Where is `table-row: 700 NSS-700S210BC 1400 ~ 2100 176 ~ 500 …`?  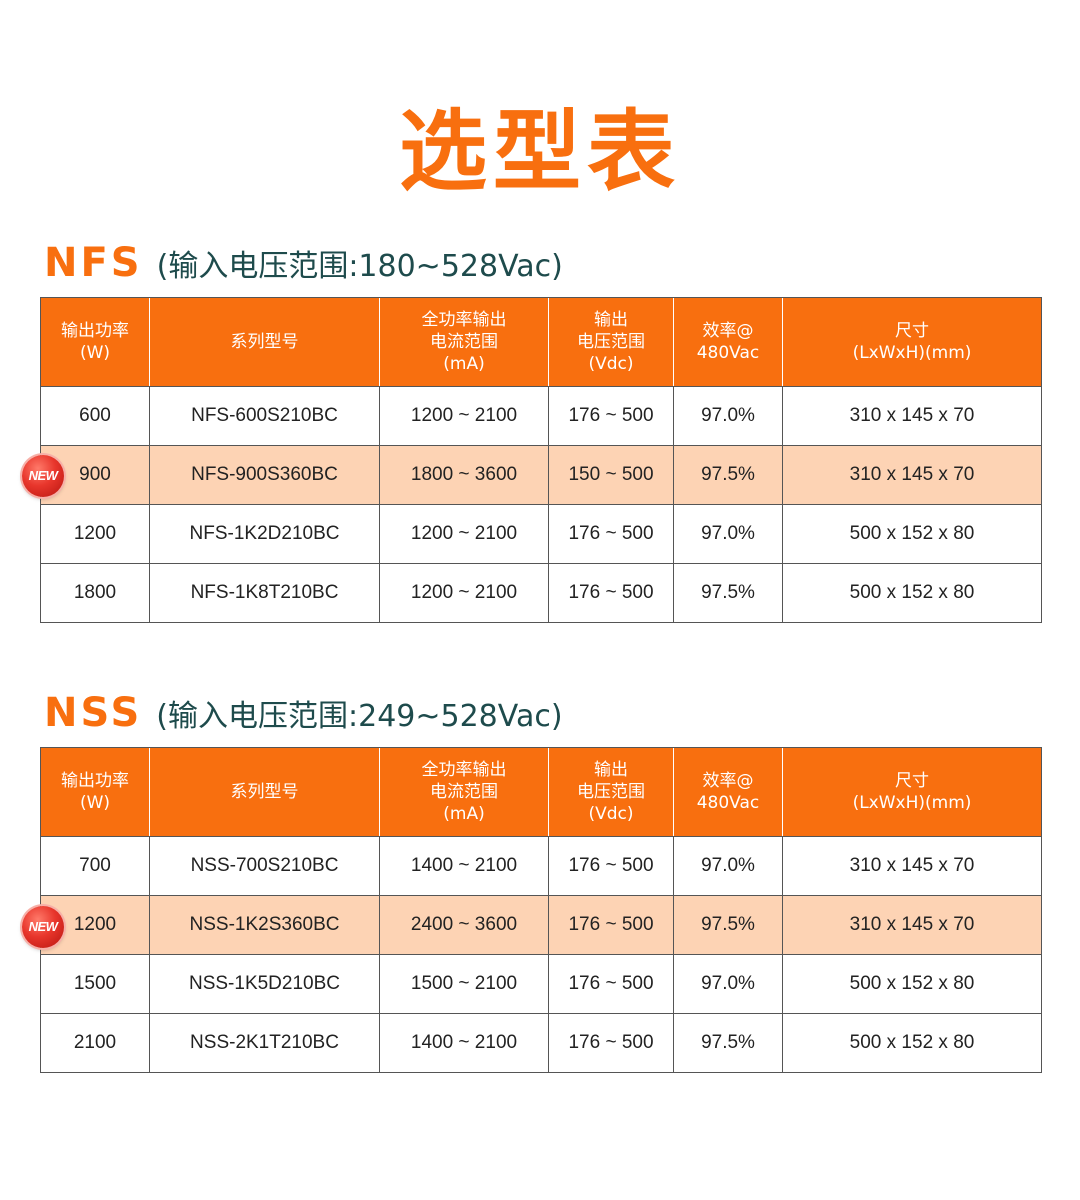
table-row: 700 NSS-700S210BC 1400 ~ 2100 176 ~ 500 … is located at coordinates (541, 866).